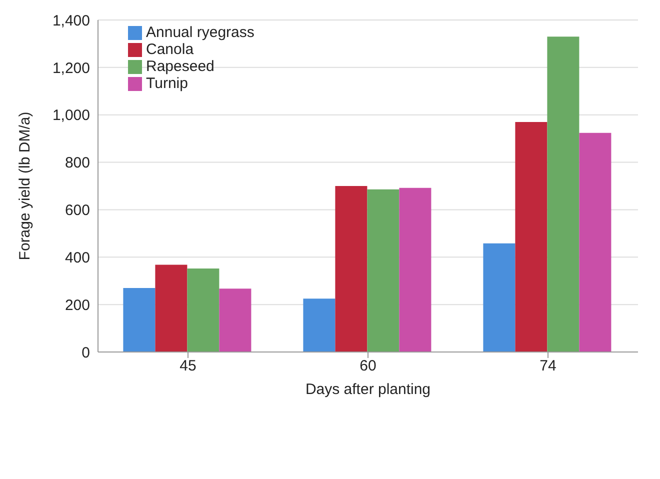 Image resolution: width=660 pixels, height=479 pixels. What do you see at coordinates (180, 66) in the screenshot?
I see `legend-label: Rapeseed` at bounding box center [180, 66].